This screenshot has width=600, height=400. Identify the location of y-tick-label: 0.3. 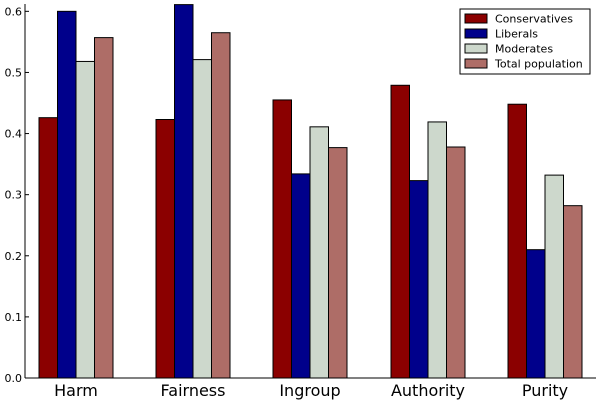
(14, 195).